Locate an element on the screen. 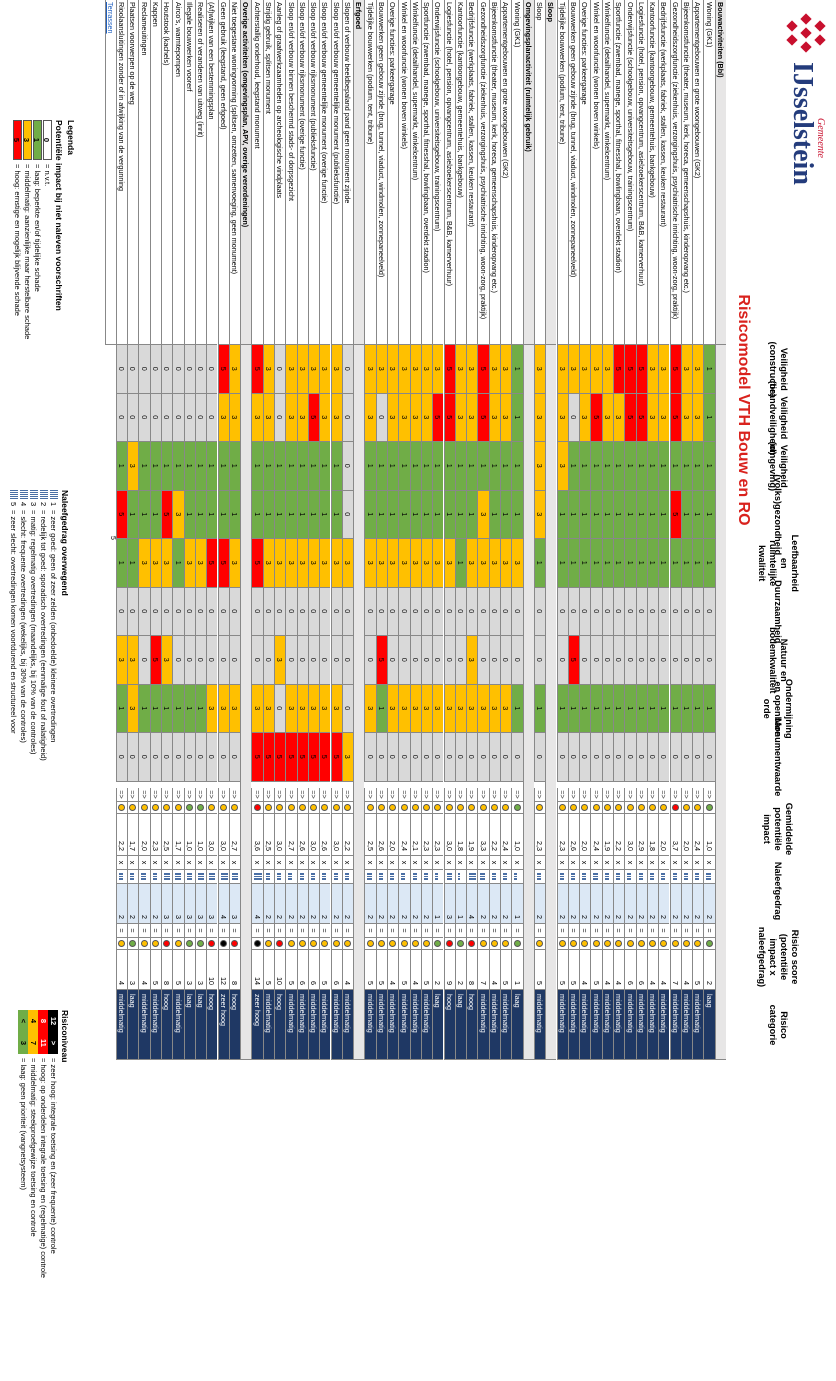 The width and height of the screenshot is (836, 1381). legend-naleef-title: Naleefgedrag overwegend is located at coordinates (65, 543).